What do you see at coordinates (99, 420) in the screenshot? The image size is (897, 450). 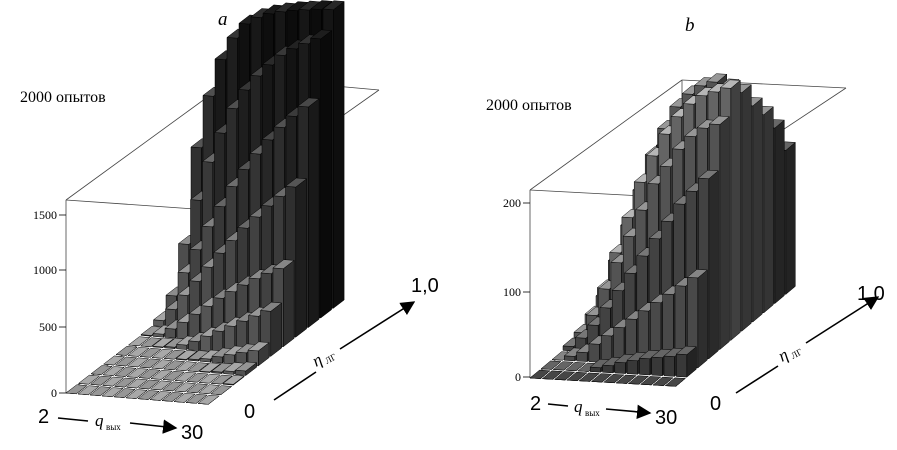 I see `panel-a-x-name: q` at bounding box center [99, 420].